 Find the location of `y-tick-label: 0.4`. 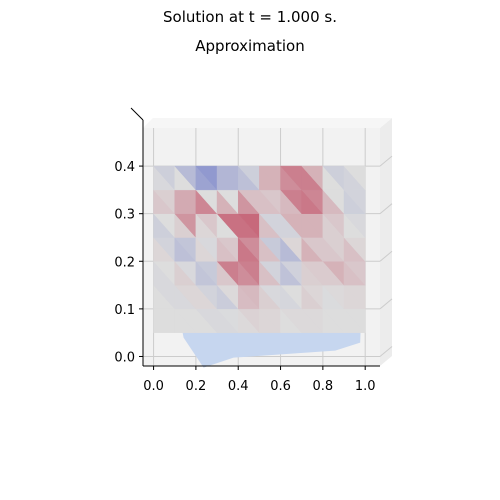

y-tick-label: 0.4 is located at coordinates (124, 167).